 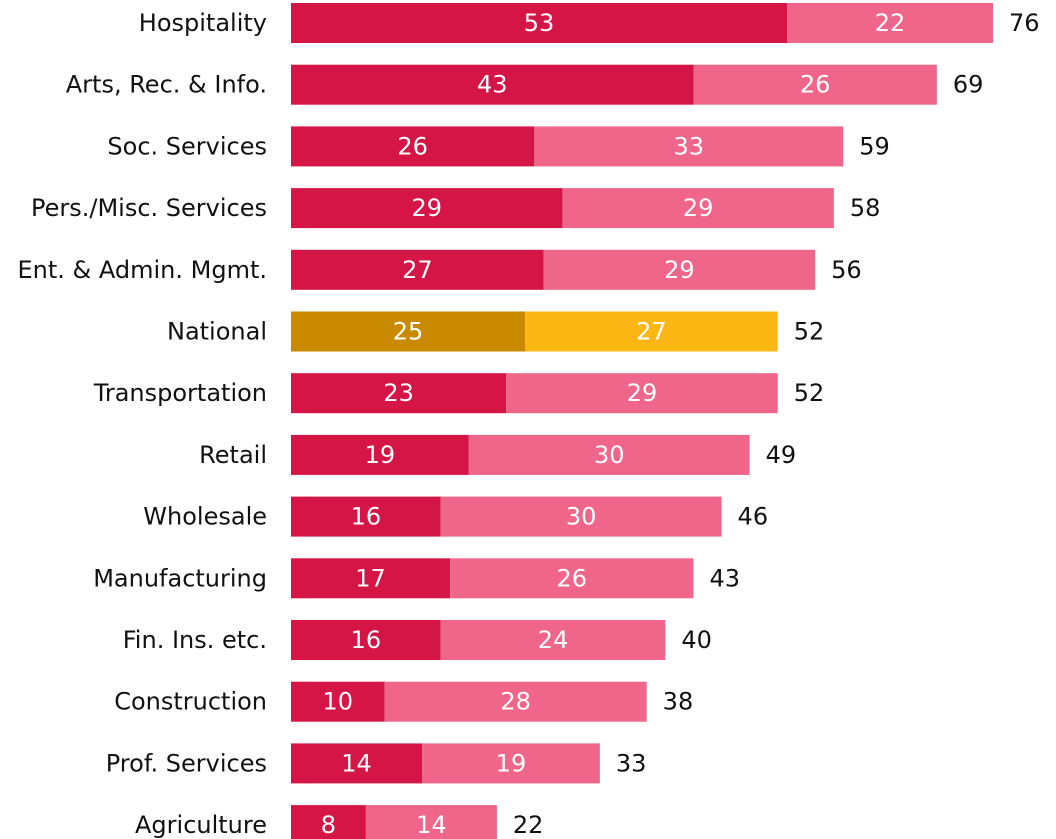 I want to click on segment-value-label: 25, so click(x=408, y=332).